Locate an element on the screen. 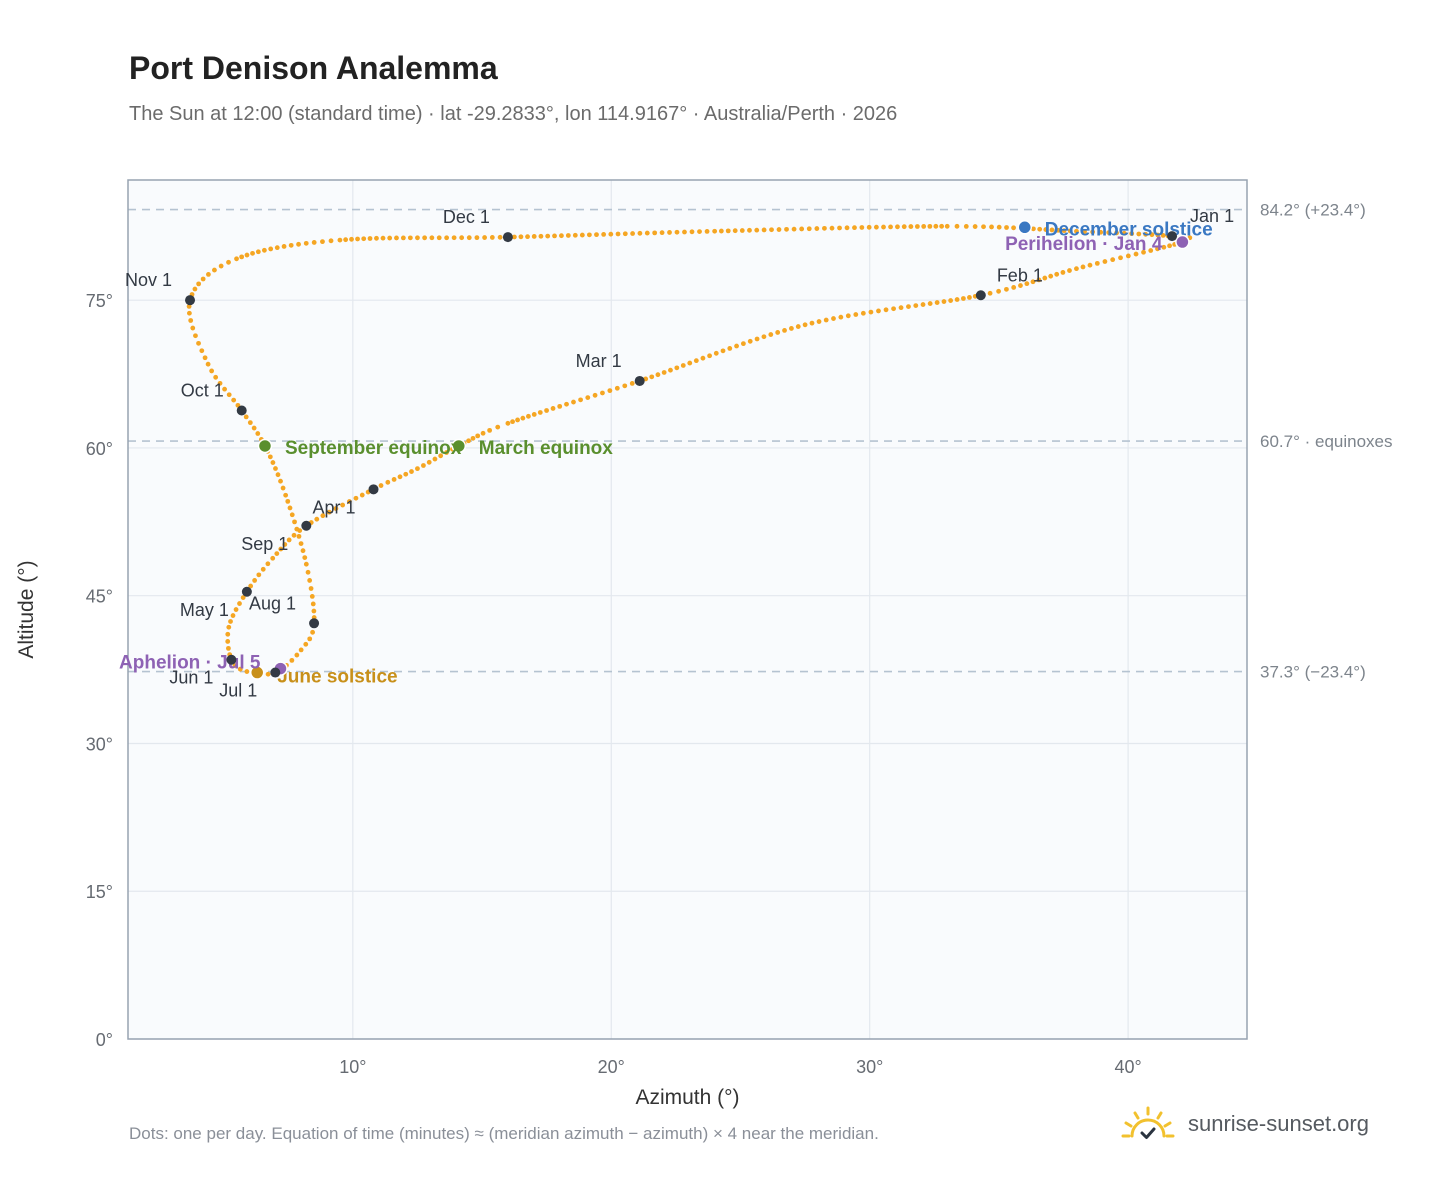  month-label: Jul 1 is located at coordinates (238, 691).